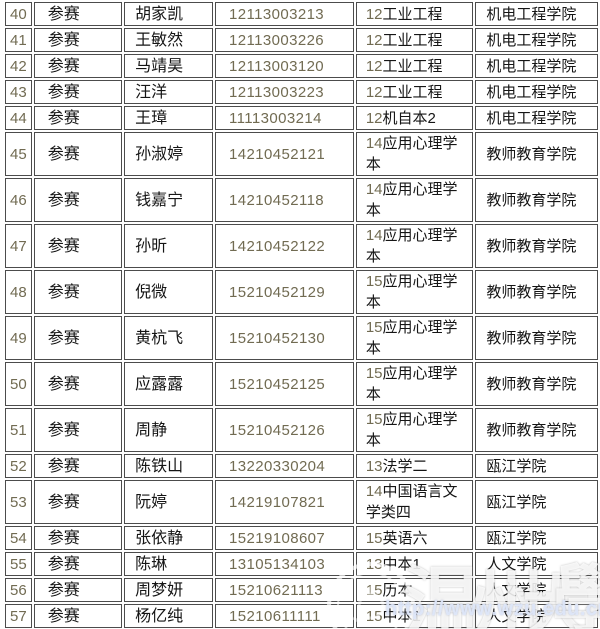 Image resolution: width=600 pixels, height=629 pixels. I want to click on table-row: 43 参赛 汪洋 12113003223 12工业工程 机电工程学院, so click(301, 92).